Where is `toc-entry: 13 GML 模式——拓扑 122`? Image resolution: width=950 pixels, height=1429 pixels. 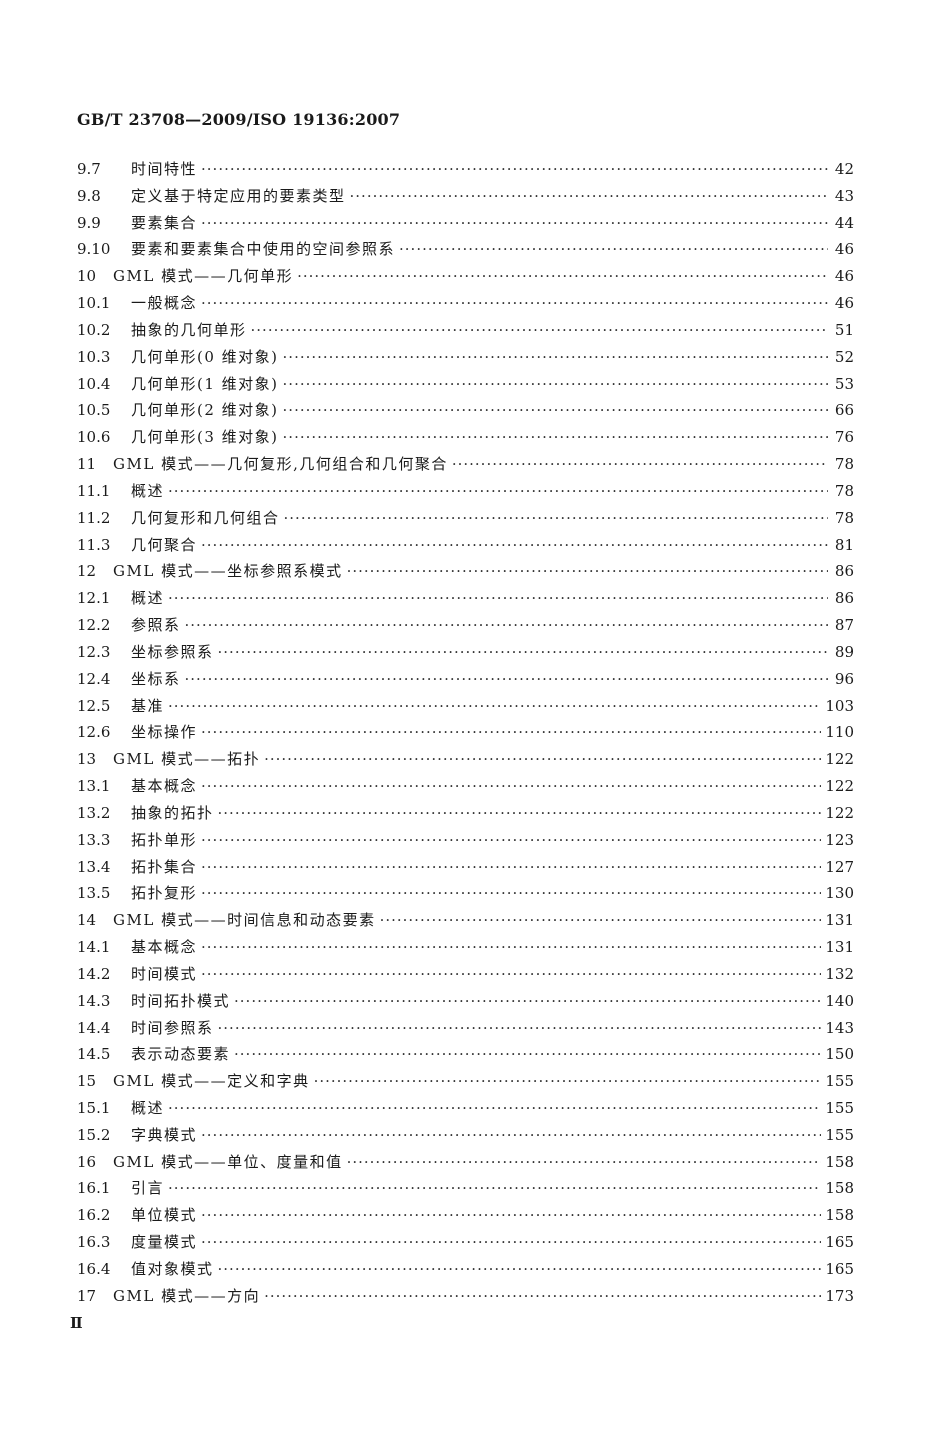
toc-entry: 13 GML 模式——拓扑 122 is located at coordinates (465, 759).